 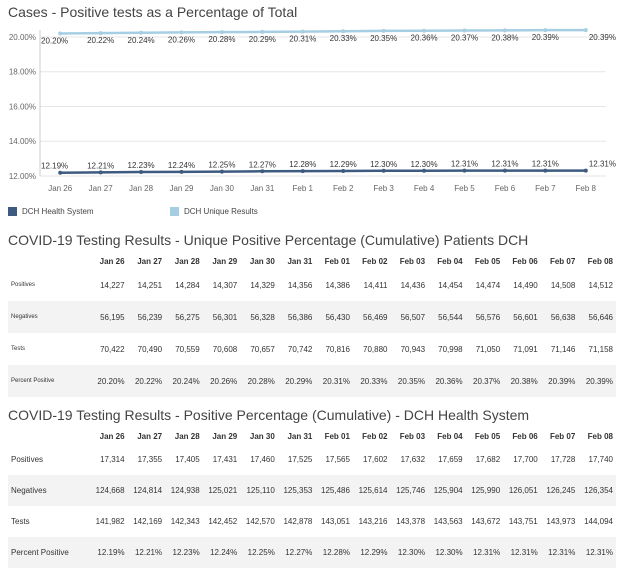 What do you see at coordinates (371, 490) in the screenshot?
I see `table-cell: 125,614` at bounding box center [371, 490].